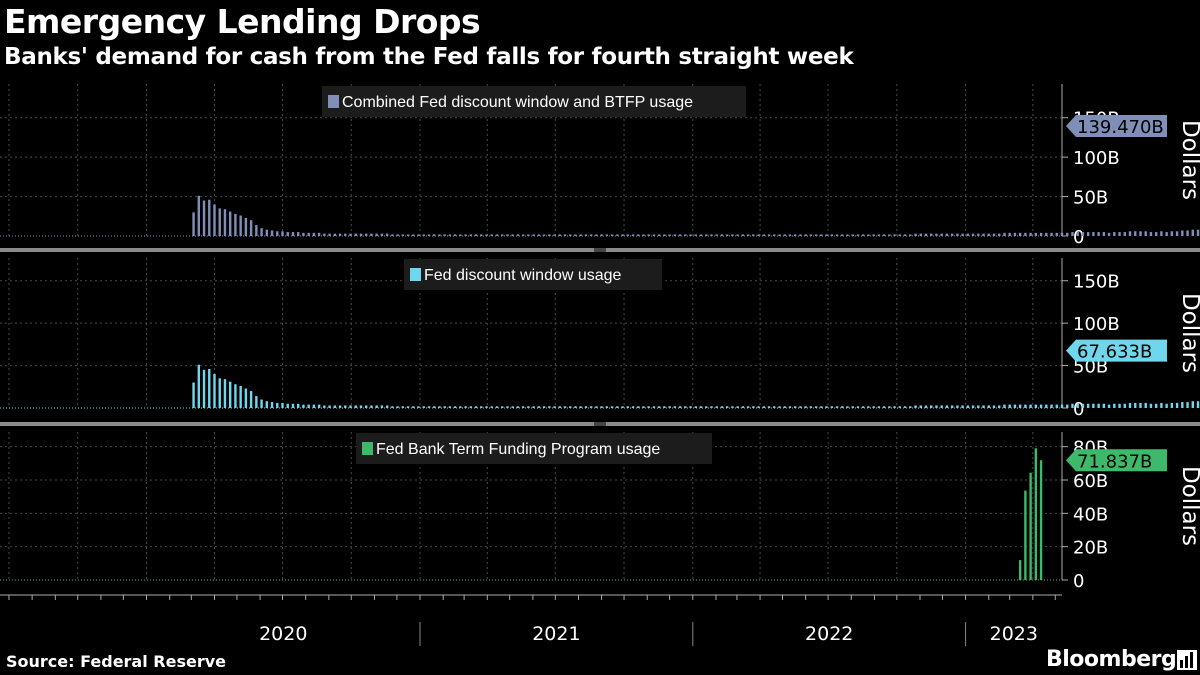 Image resolution: width=1200 pixels, height=675 pixels. What do you see at coordinates (1090, 481) in the screenshot?
I see `y-tick-label: 60B` at bounding box center [1090, 481].